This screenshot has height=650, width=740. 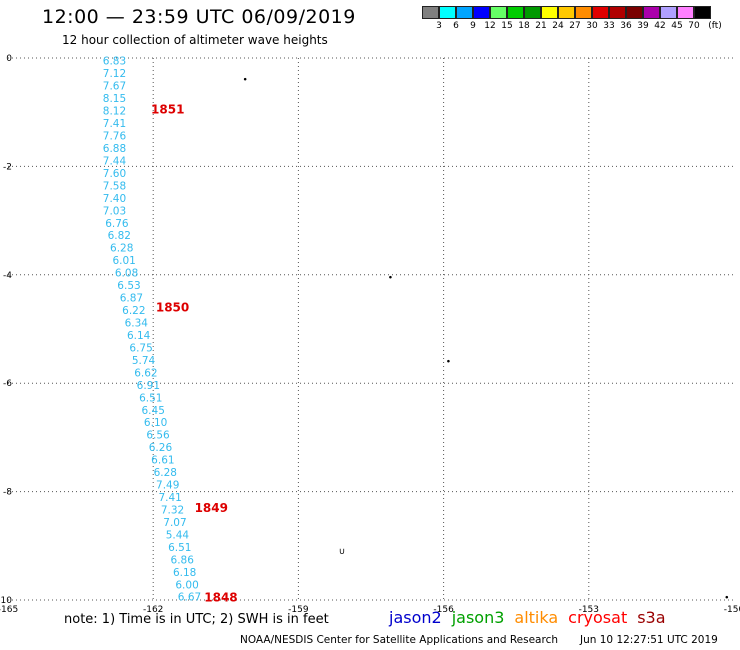 I want to click on legend-label: 15, so click(x=507, y=26).